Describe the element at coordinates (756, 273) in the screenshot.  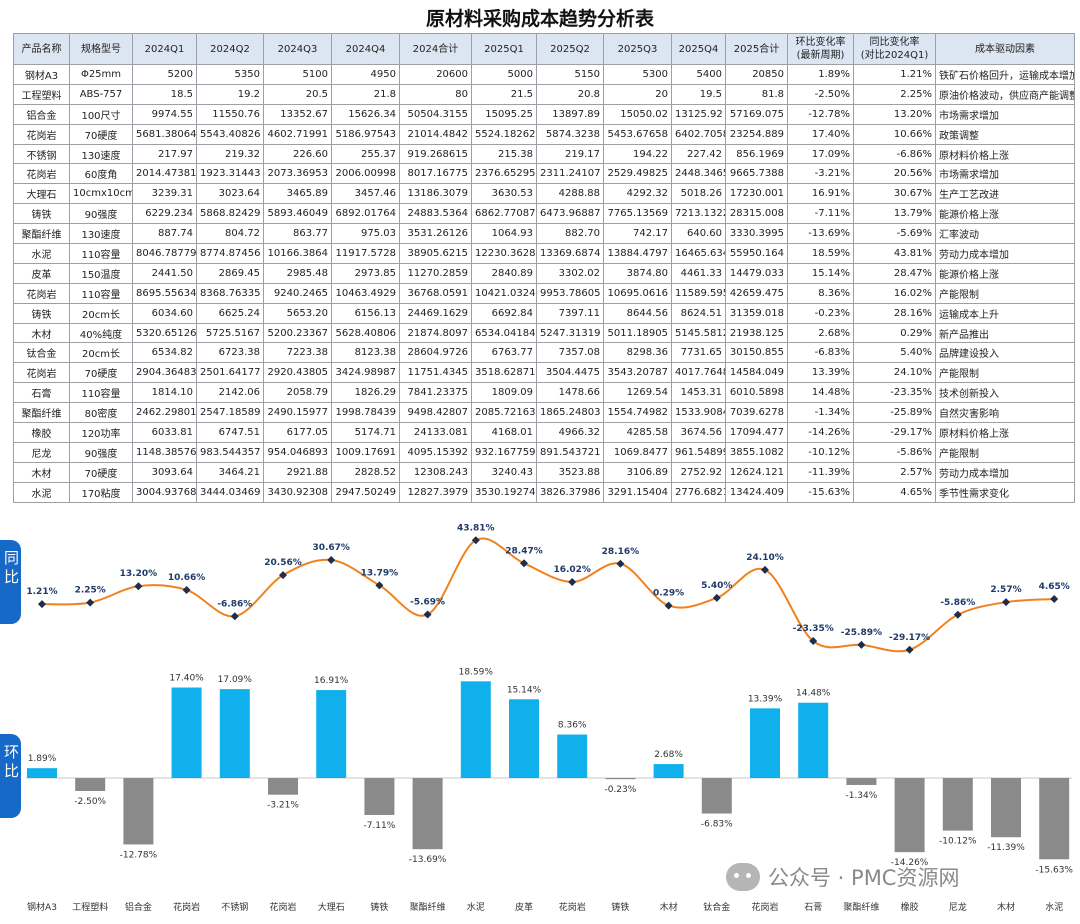
I see `table-cell: 14479.033` at that location.